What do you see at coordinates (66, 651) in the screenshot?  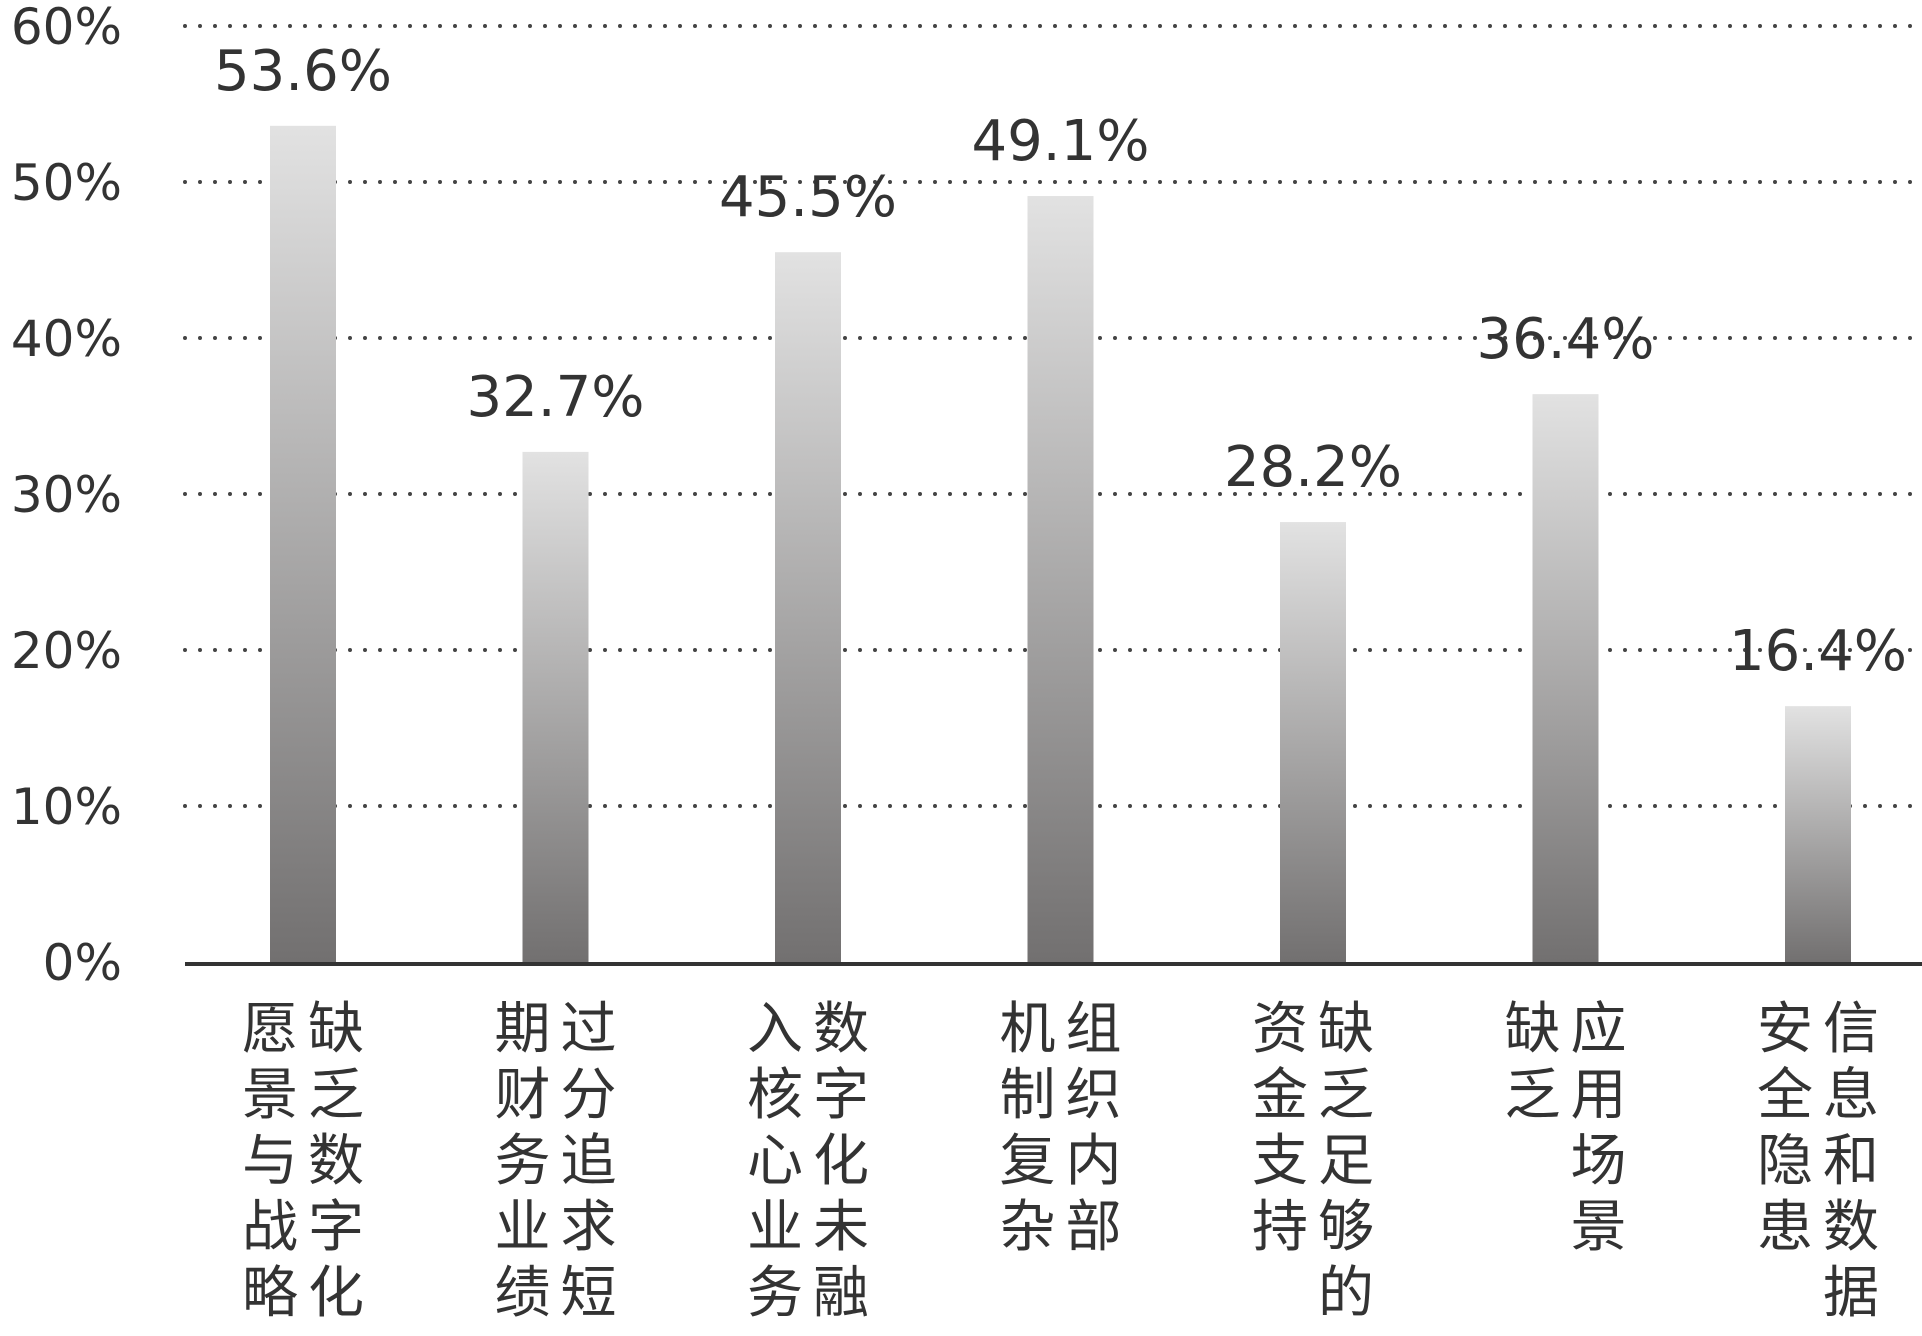 I see `y-tick-label: 20%` at bounding box center [66, 651].